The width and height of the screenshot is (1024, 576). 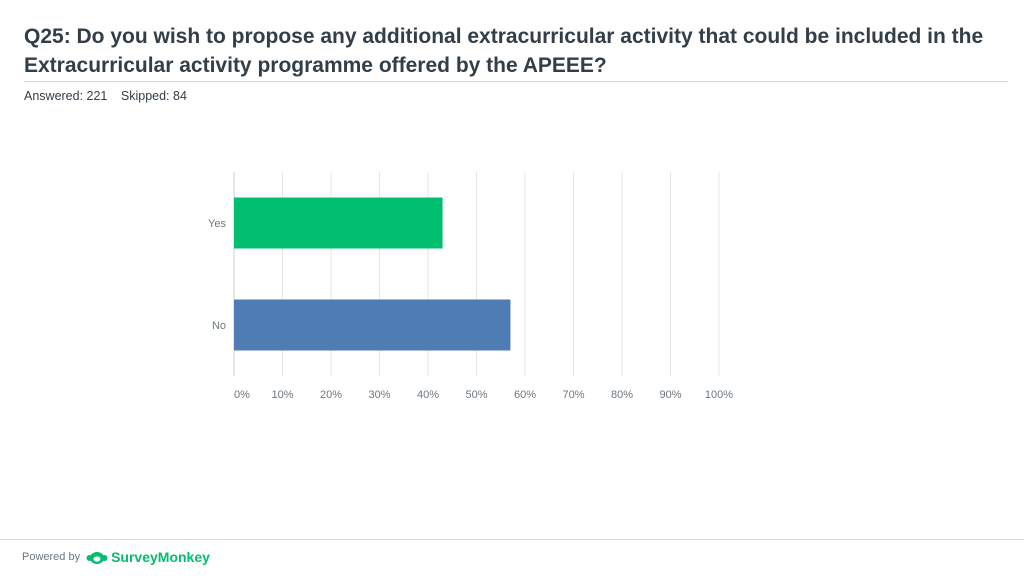 What do you see at coordinates (331, 395) in the screenshot?
I see `x-tick-label-2: 20%` at bounding box center [331, 395].